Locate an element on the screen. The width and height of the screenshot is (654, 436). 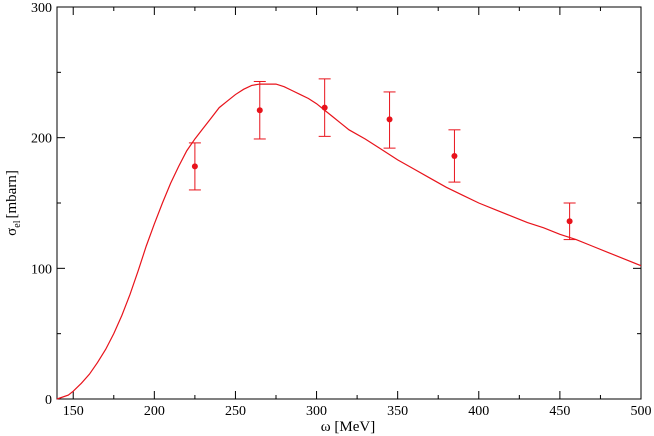
x-tick-label: 450 is located at coordinates (559, 411).